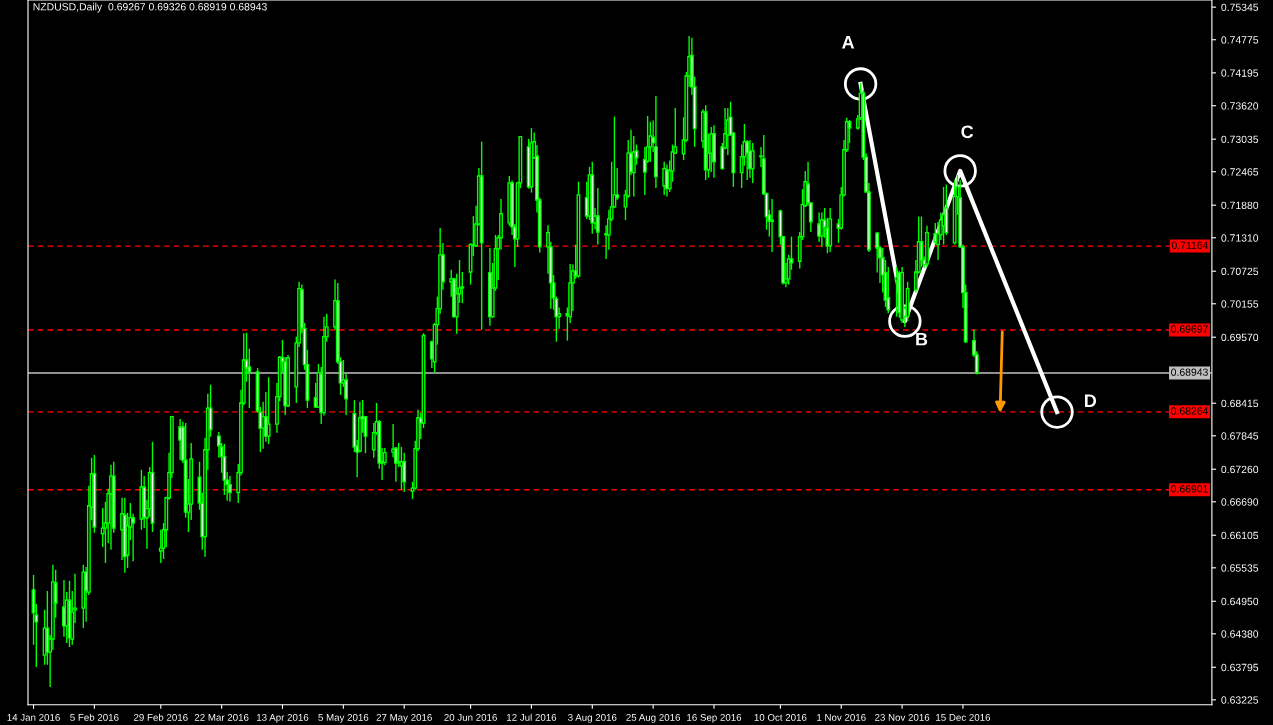 This screenshot has width=1273, height=725. What do you see at coordinates (848, 42) in the screenshot?
I see `annotation: A` at bounding box center [848, 42].